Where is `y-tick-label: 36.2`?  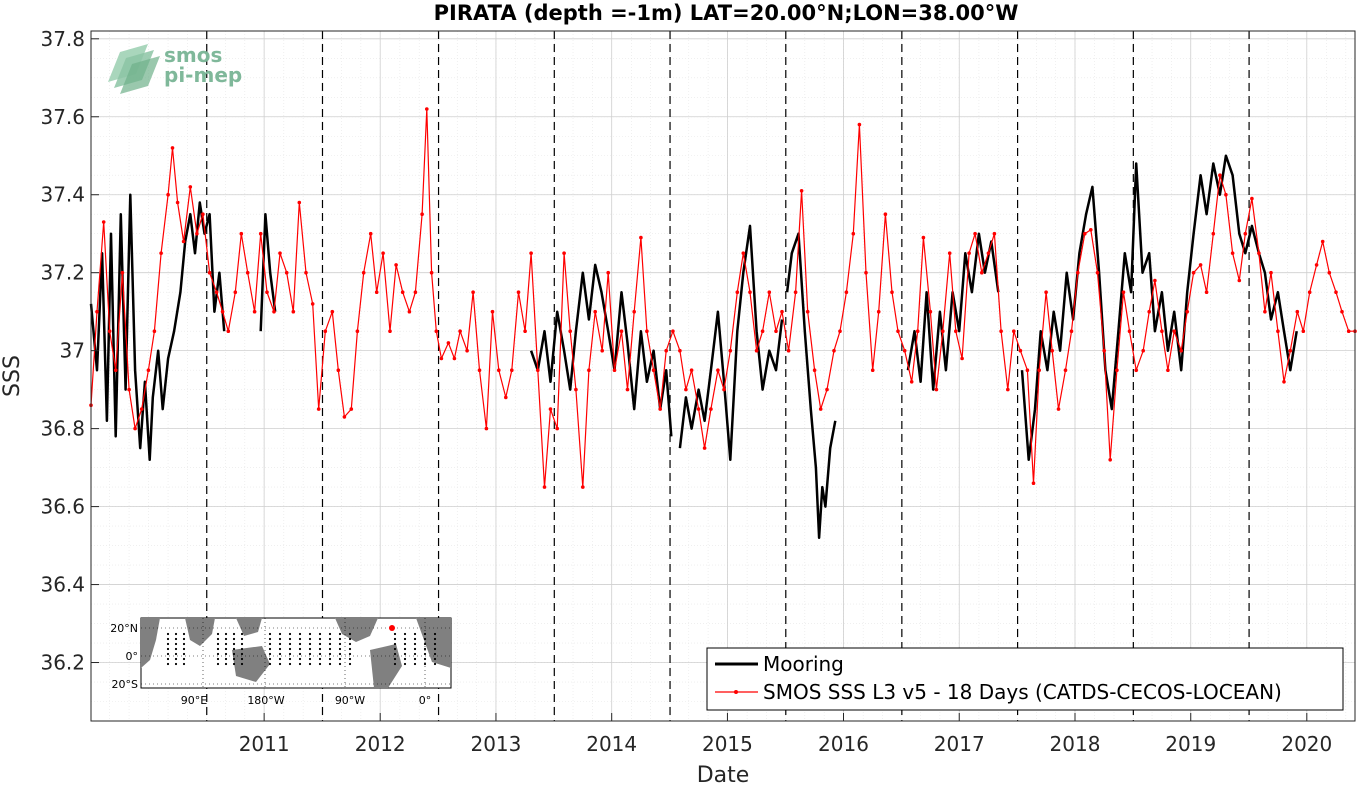
y-tick-label: 36.2 is located at coordinates (62, 663).